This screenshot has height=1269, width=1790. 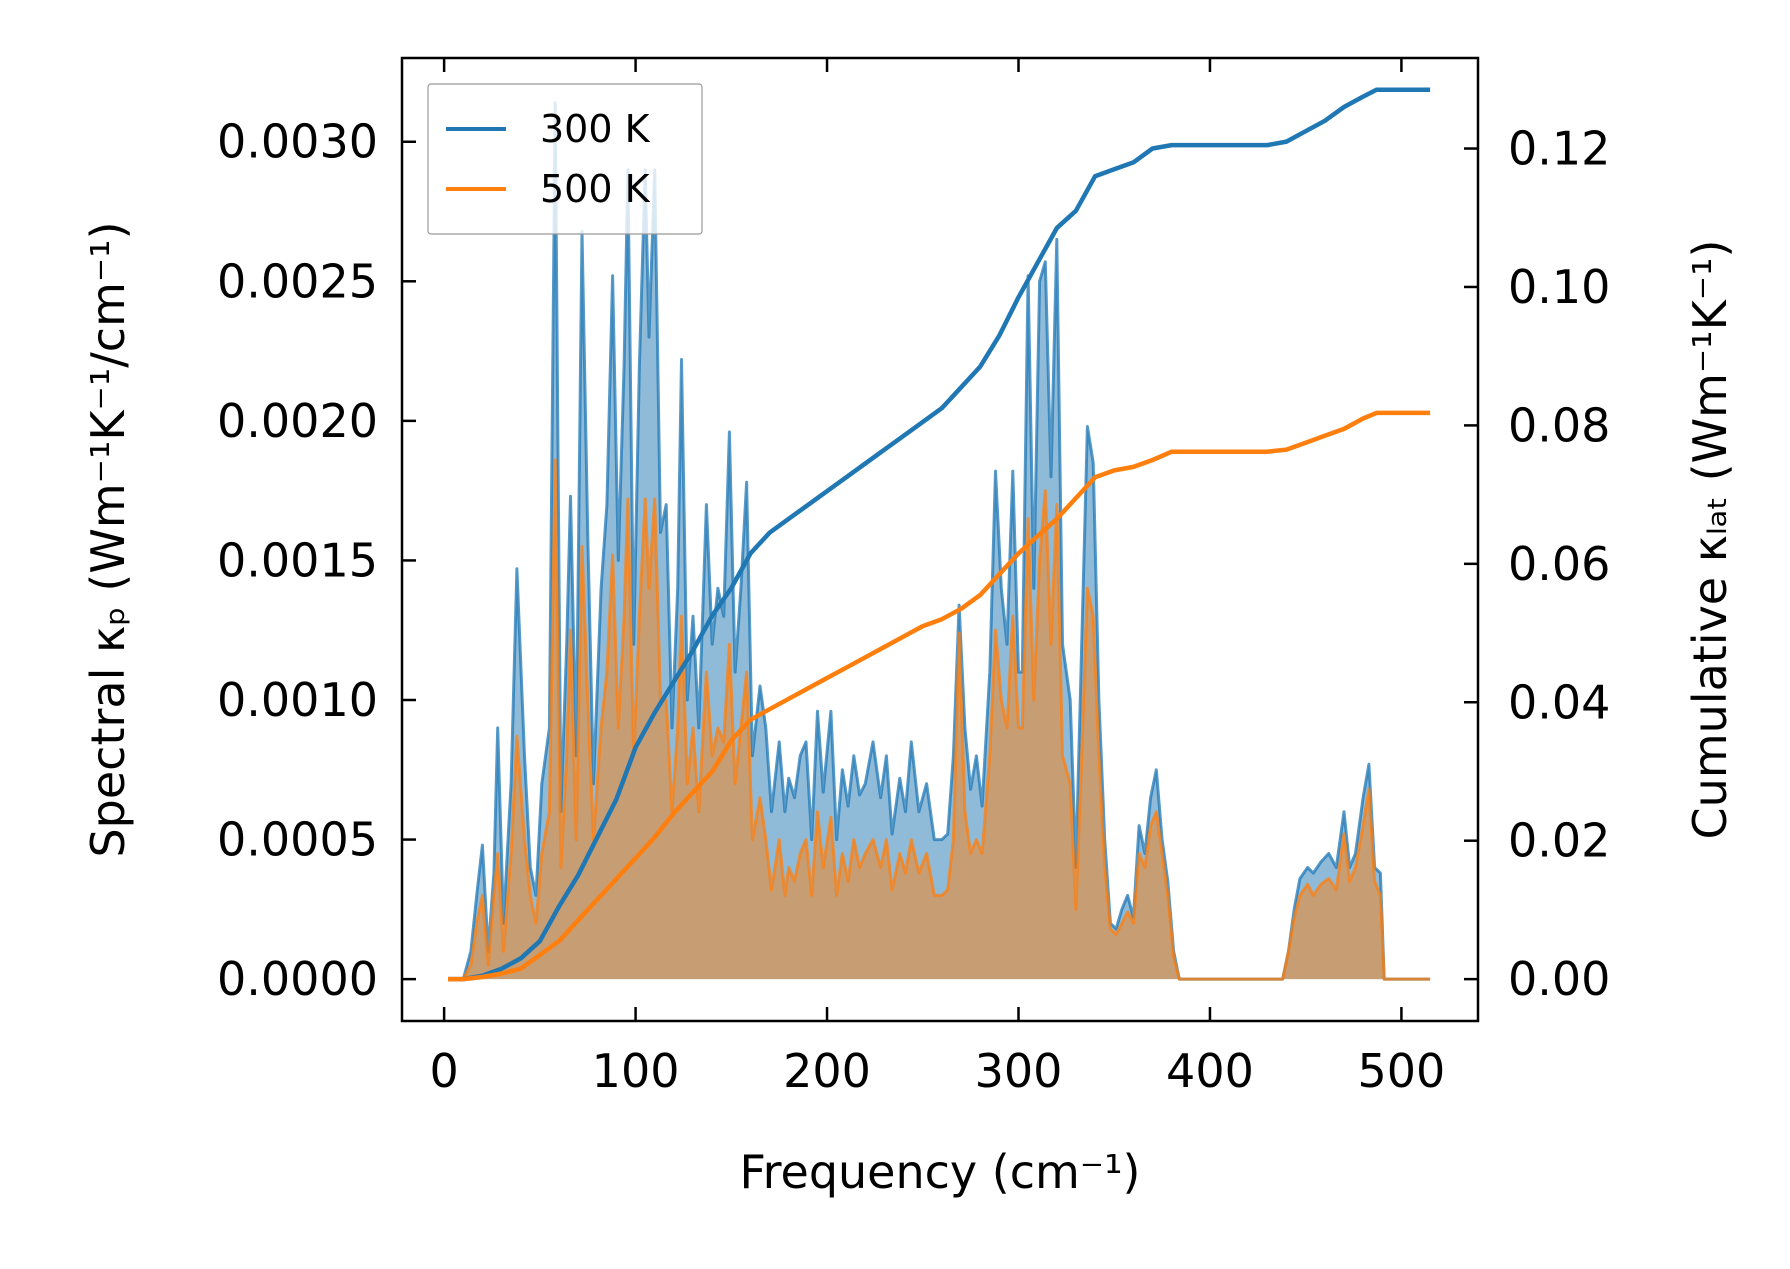 What do you see at coordinates (1402, 1071) in the screenshot?
I see `x-tick-label-5: 500` at bounding box center [1402, 1071].